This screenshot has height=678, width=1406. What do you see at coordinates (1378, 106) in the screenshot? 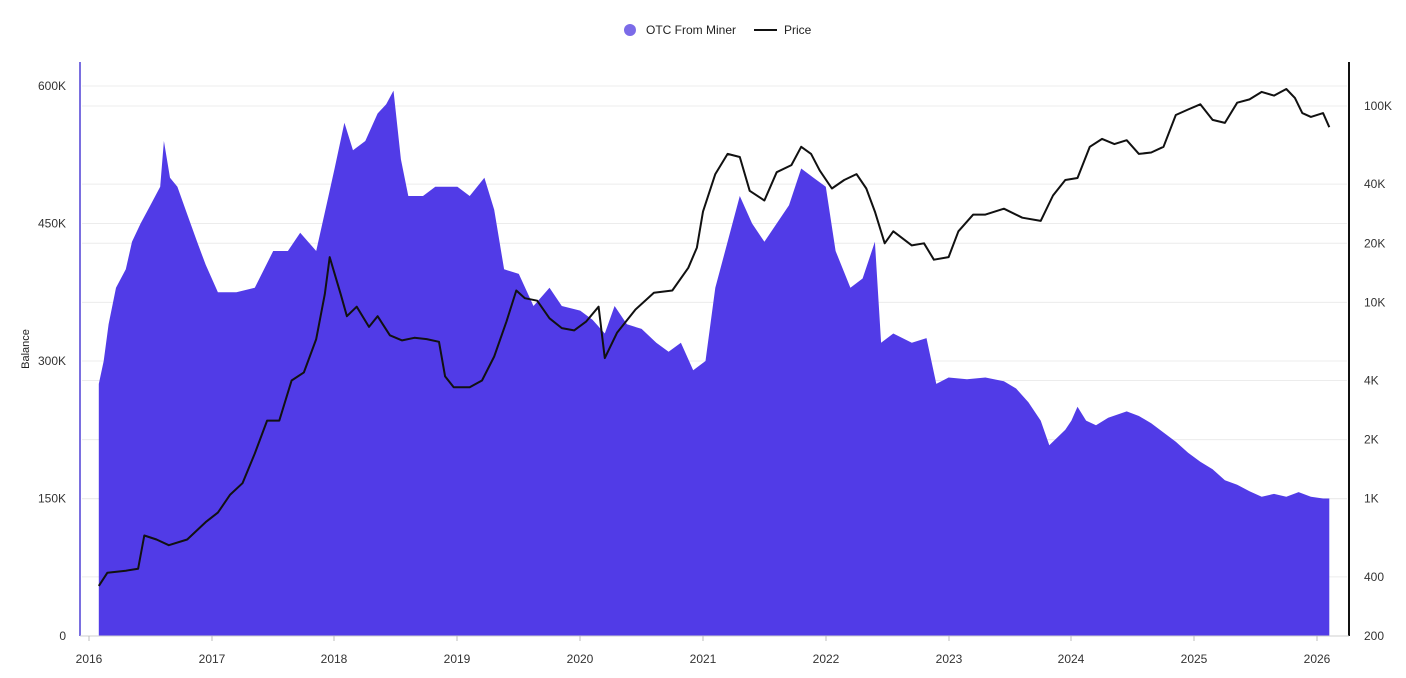
I see `y-right-tick-8: 100K` at bounding box center [1378, 106].